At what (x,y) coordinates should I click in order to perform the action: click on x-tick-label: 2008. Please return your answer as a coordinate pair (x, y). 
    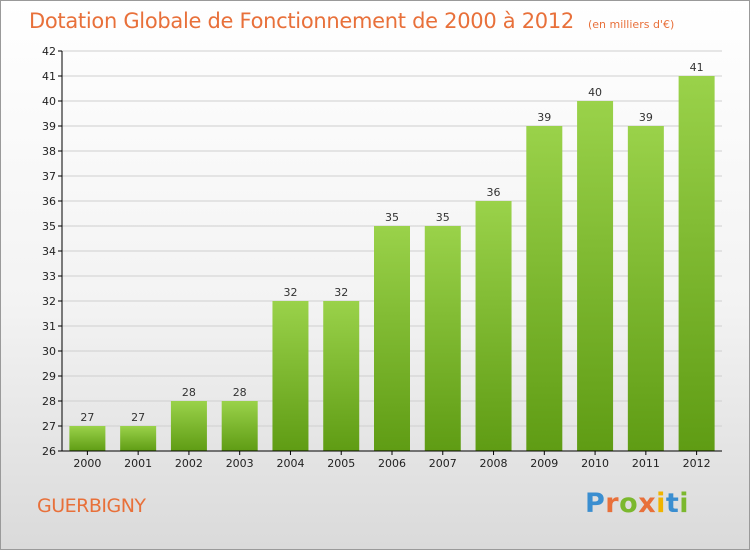
    Looking at the image, I should click on (494, 463).